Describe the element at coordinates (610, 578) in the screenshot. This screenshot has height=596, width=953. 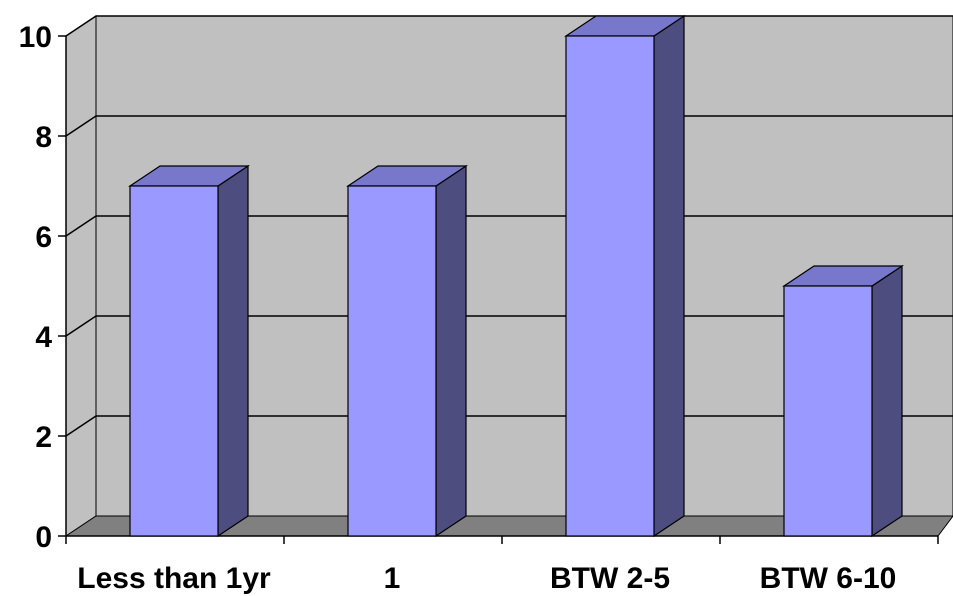
I see `x-category-label: BTW 2-5` at that location.